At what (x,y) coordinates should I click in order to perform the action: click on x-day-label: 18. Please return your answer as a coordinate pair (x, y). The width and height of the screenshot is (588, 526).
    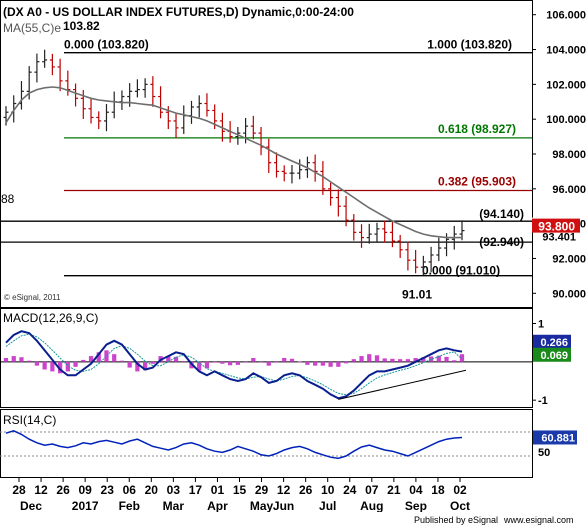
    Looking at the image, I should click on (438, 490).